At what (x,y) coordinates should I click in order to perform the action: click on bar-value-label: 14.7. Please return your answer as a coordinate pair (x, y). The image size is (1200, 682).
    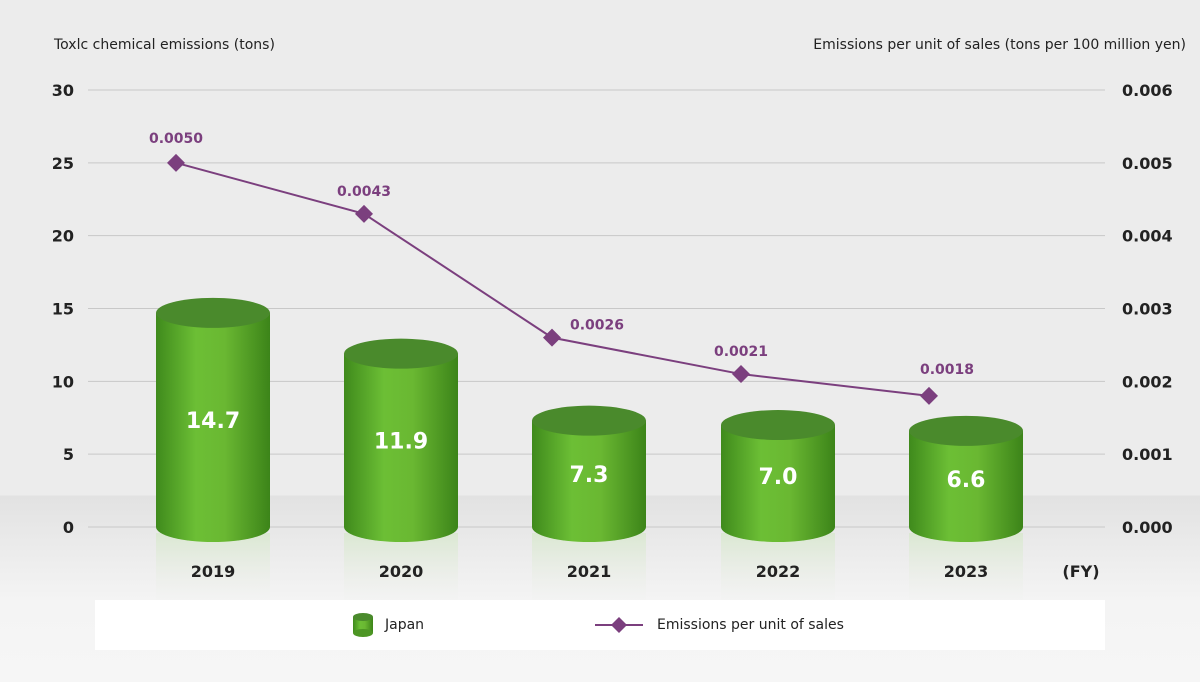
    Looking at the image, I should click on (213, 421).